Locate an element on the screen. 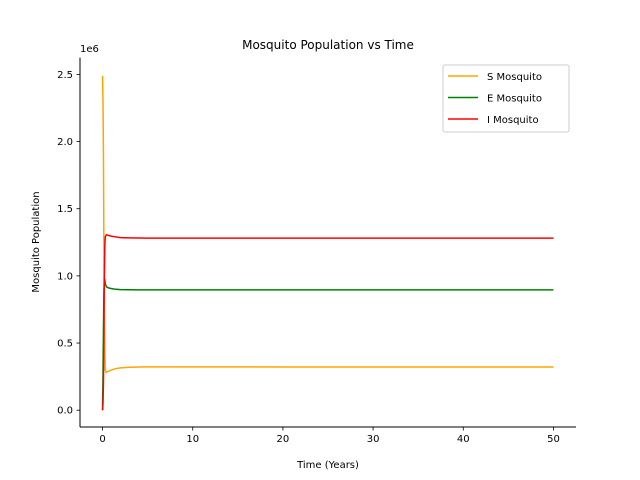  x-axis-label: Time (Years) is located at coordinates (327, 465).